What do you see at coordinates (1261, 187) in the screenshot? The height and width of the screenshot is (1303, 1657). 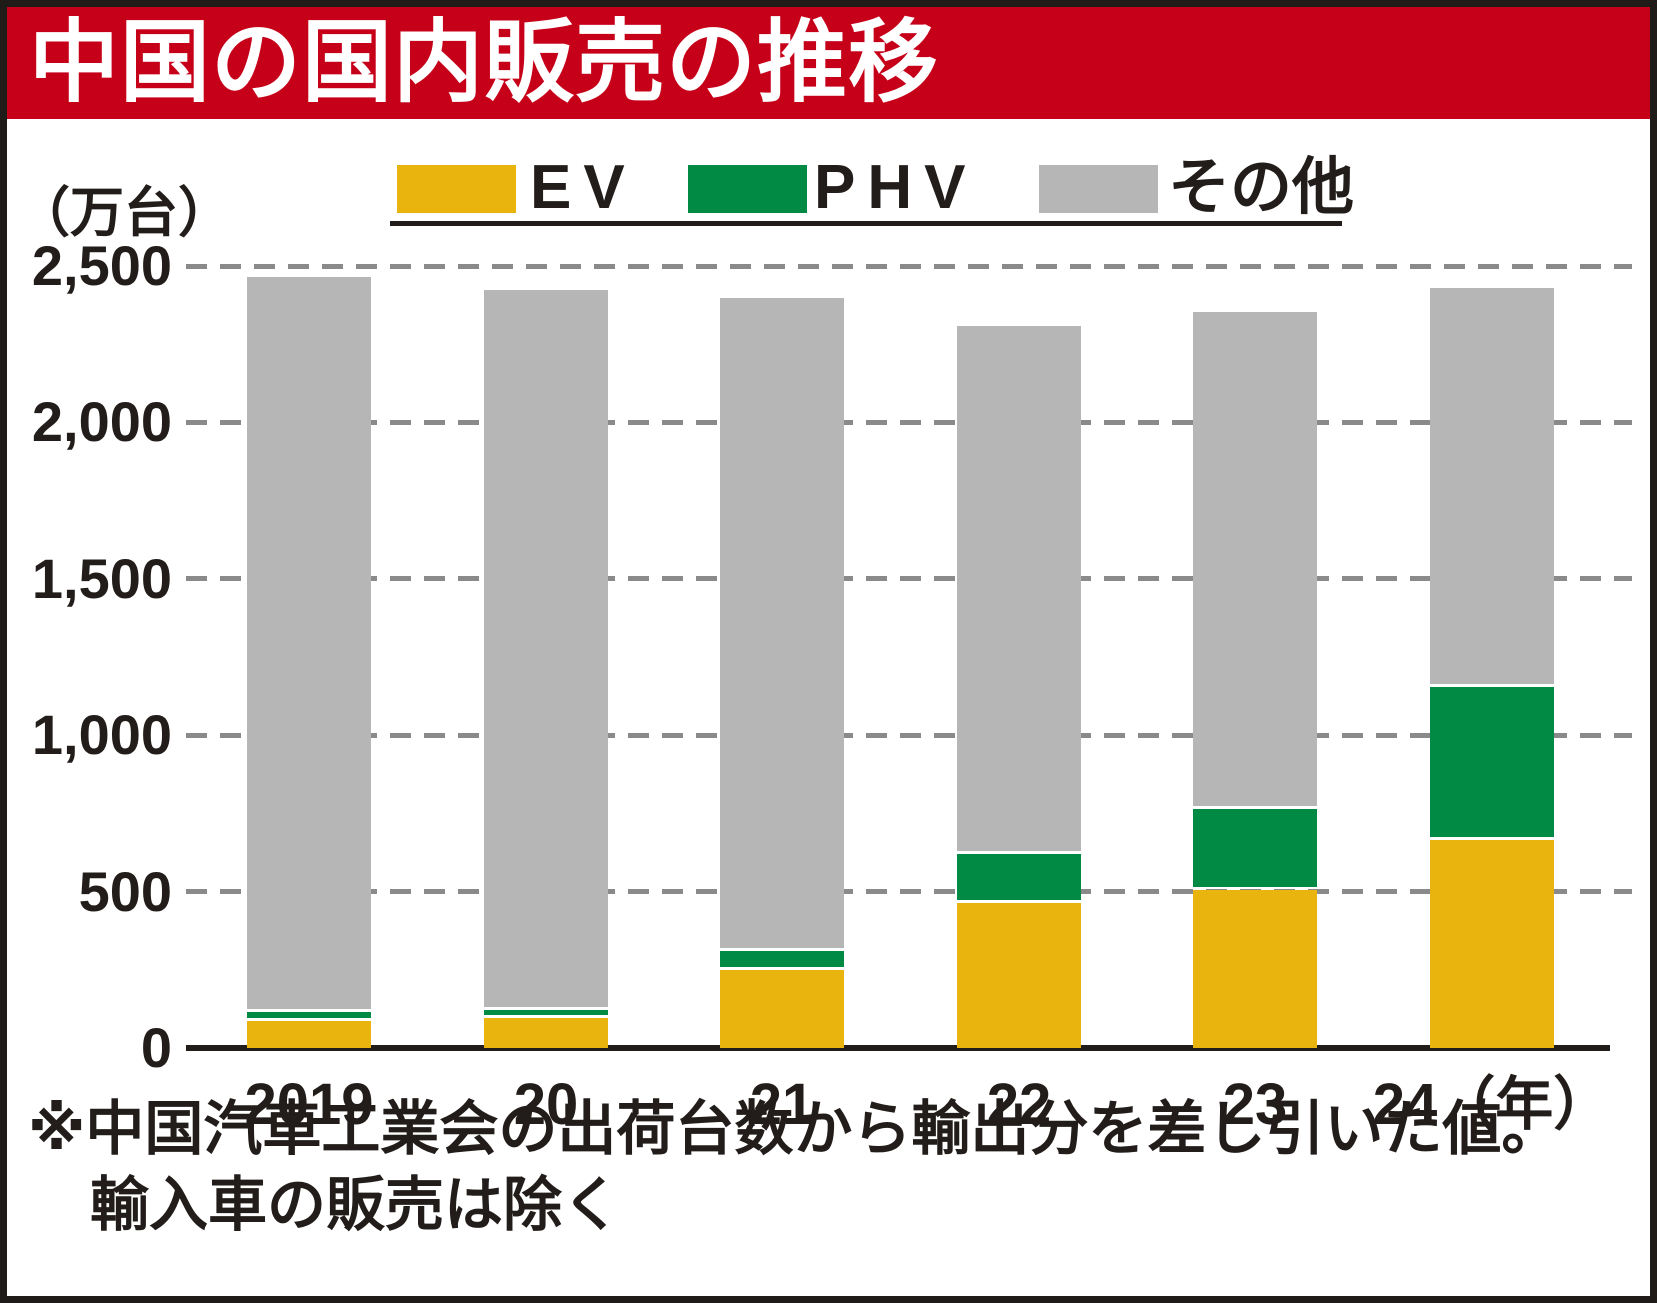 I see `legend-label-other: その他` at bounding box center [1261, 187].